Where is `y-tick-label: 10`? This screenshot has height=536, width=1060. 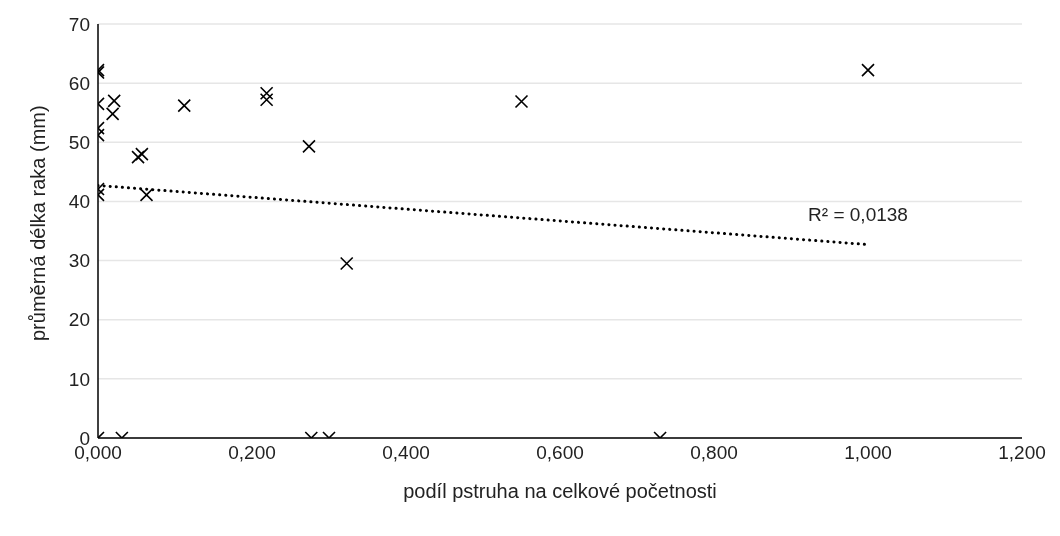 y-tick-label: 10 is located at coordinates (79, 379).